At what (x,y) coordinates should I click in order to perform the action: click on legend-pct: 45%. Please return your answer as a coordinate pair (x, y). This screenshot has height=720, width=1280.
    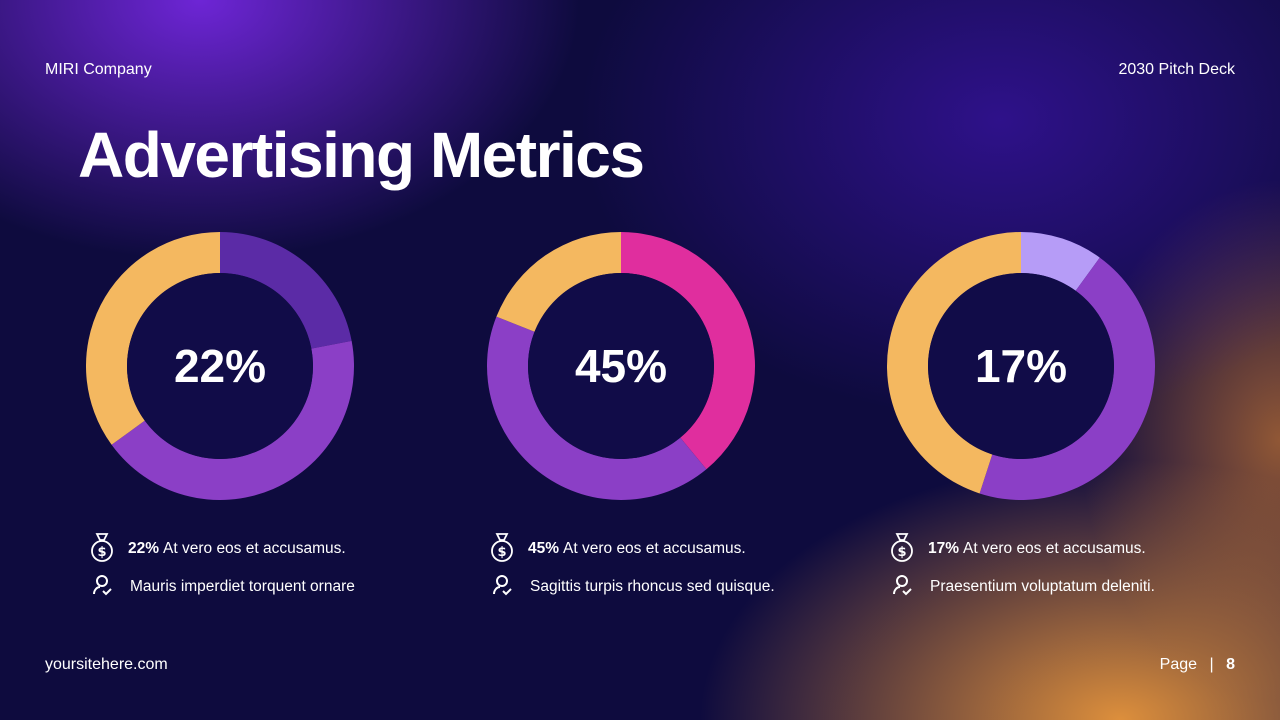
    Looking at the image, I should click on (544, 548).